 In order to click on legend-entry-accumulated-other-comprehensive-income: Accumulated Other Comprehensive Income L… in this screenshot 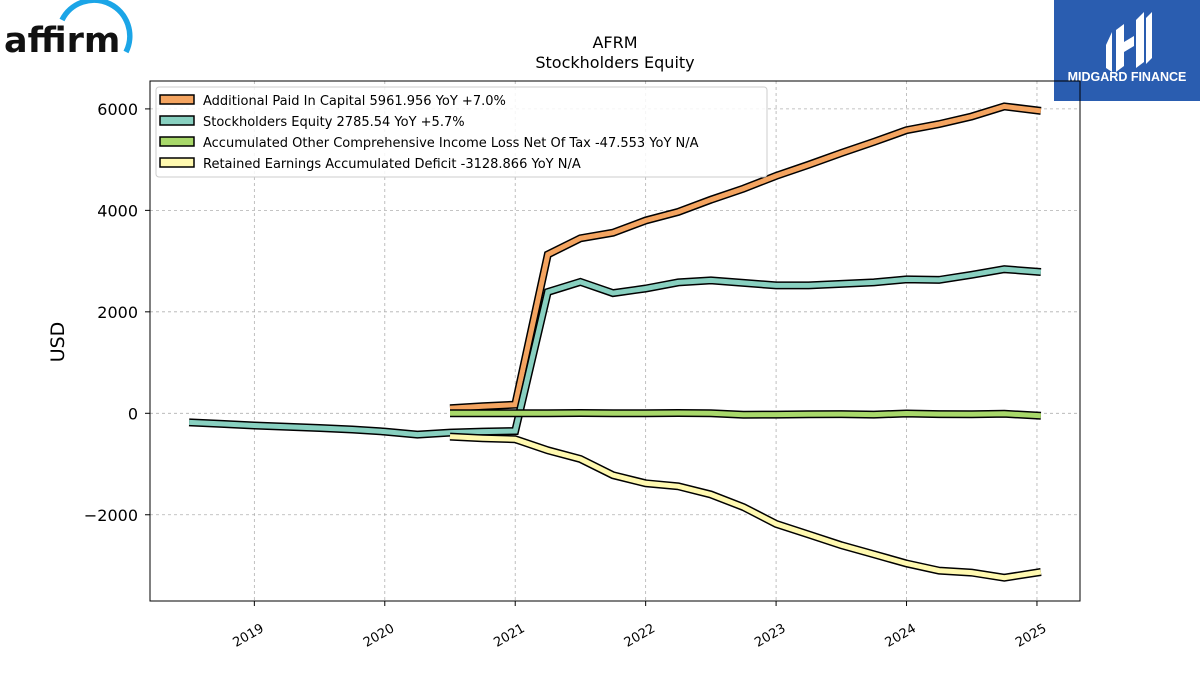, I will do `click(429, 143)`.